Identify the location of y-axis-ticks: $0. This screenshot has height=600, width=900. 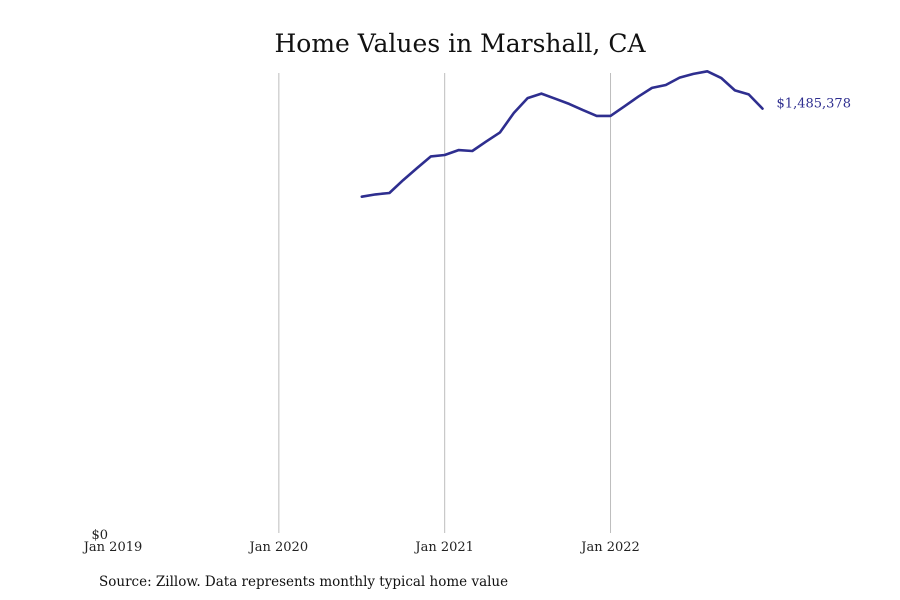
(99, 535).